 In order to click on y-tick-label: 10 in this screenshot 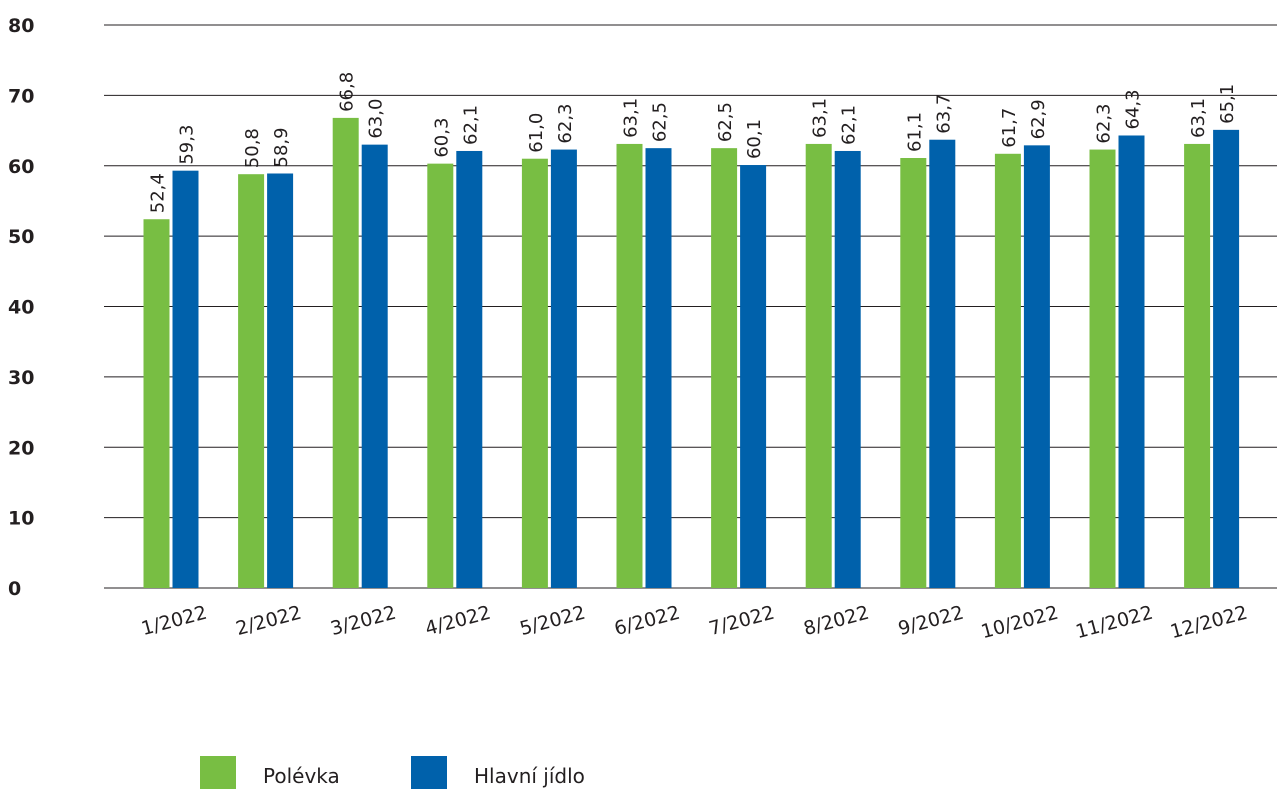, I will do `click(21, 519)`.